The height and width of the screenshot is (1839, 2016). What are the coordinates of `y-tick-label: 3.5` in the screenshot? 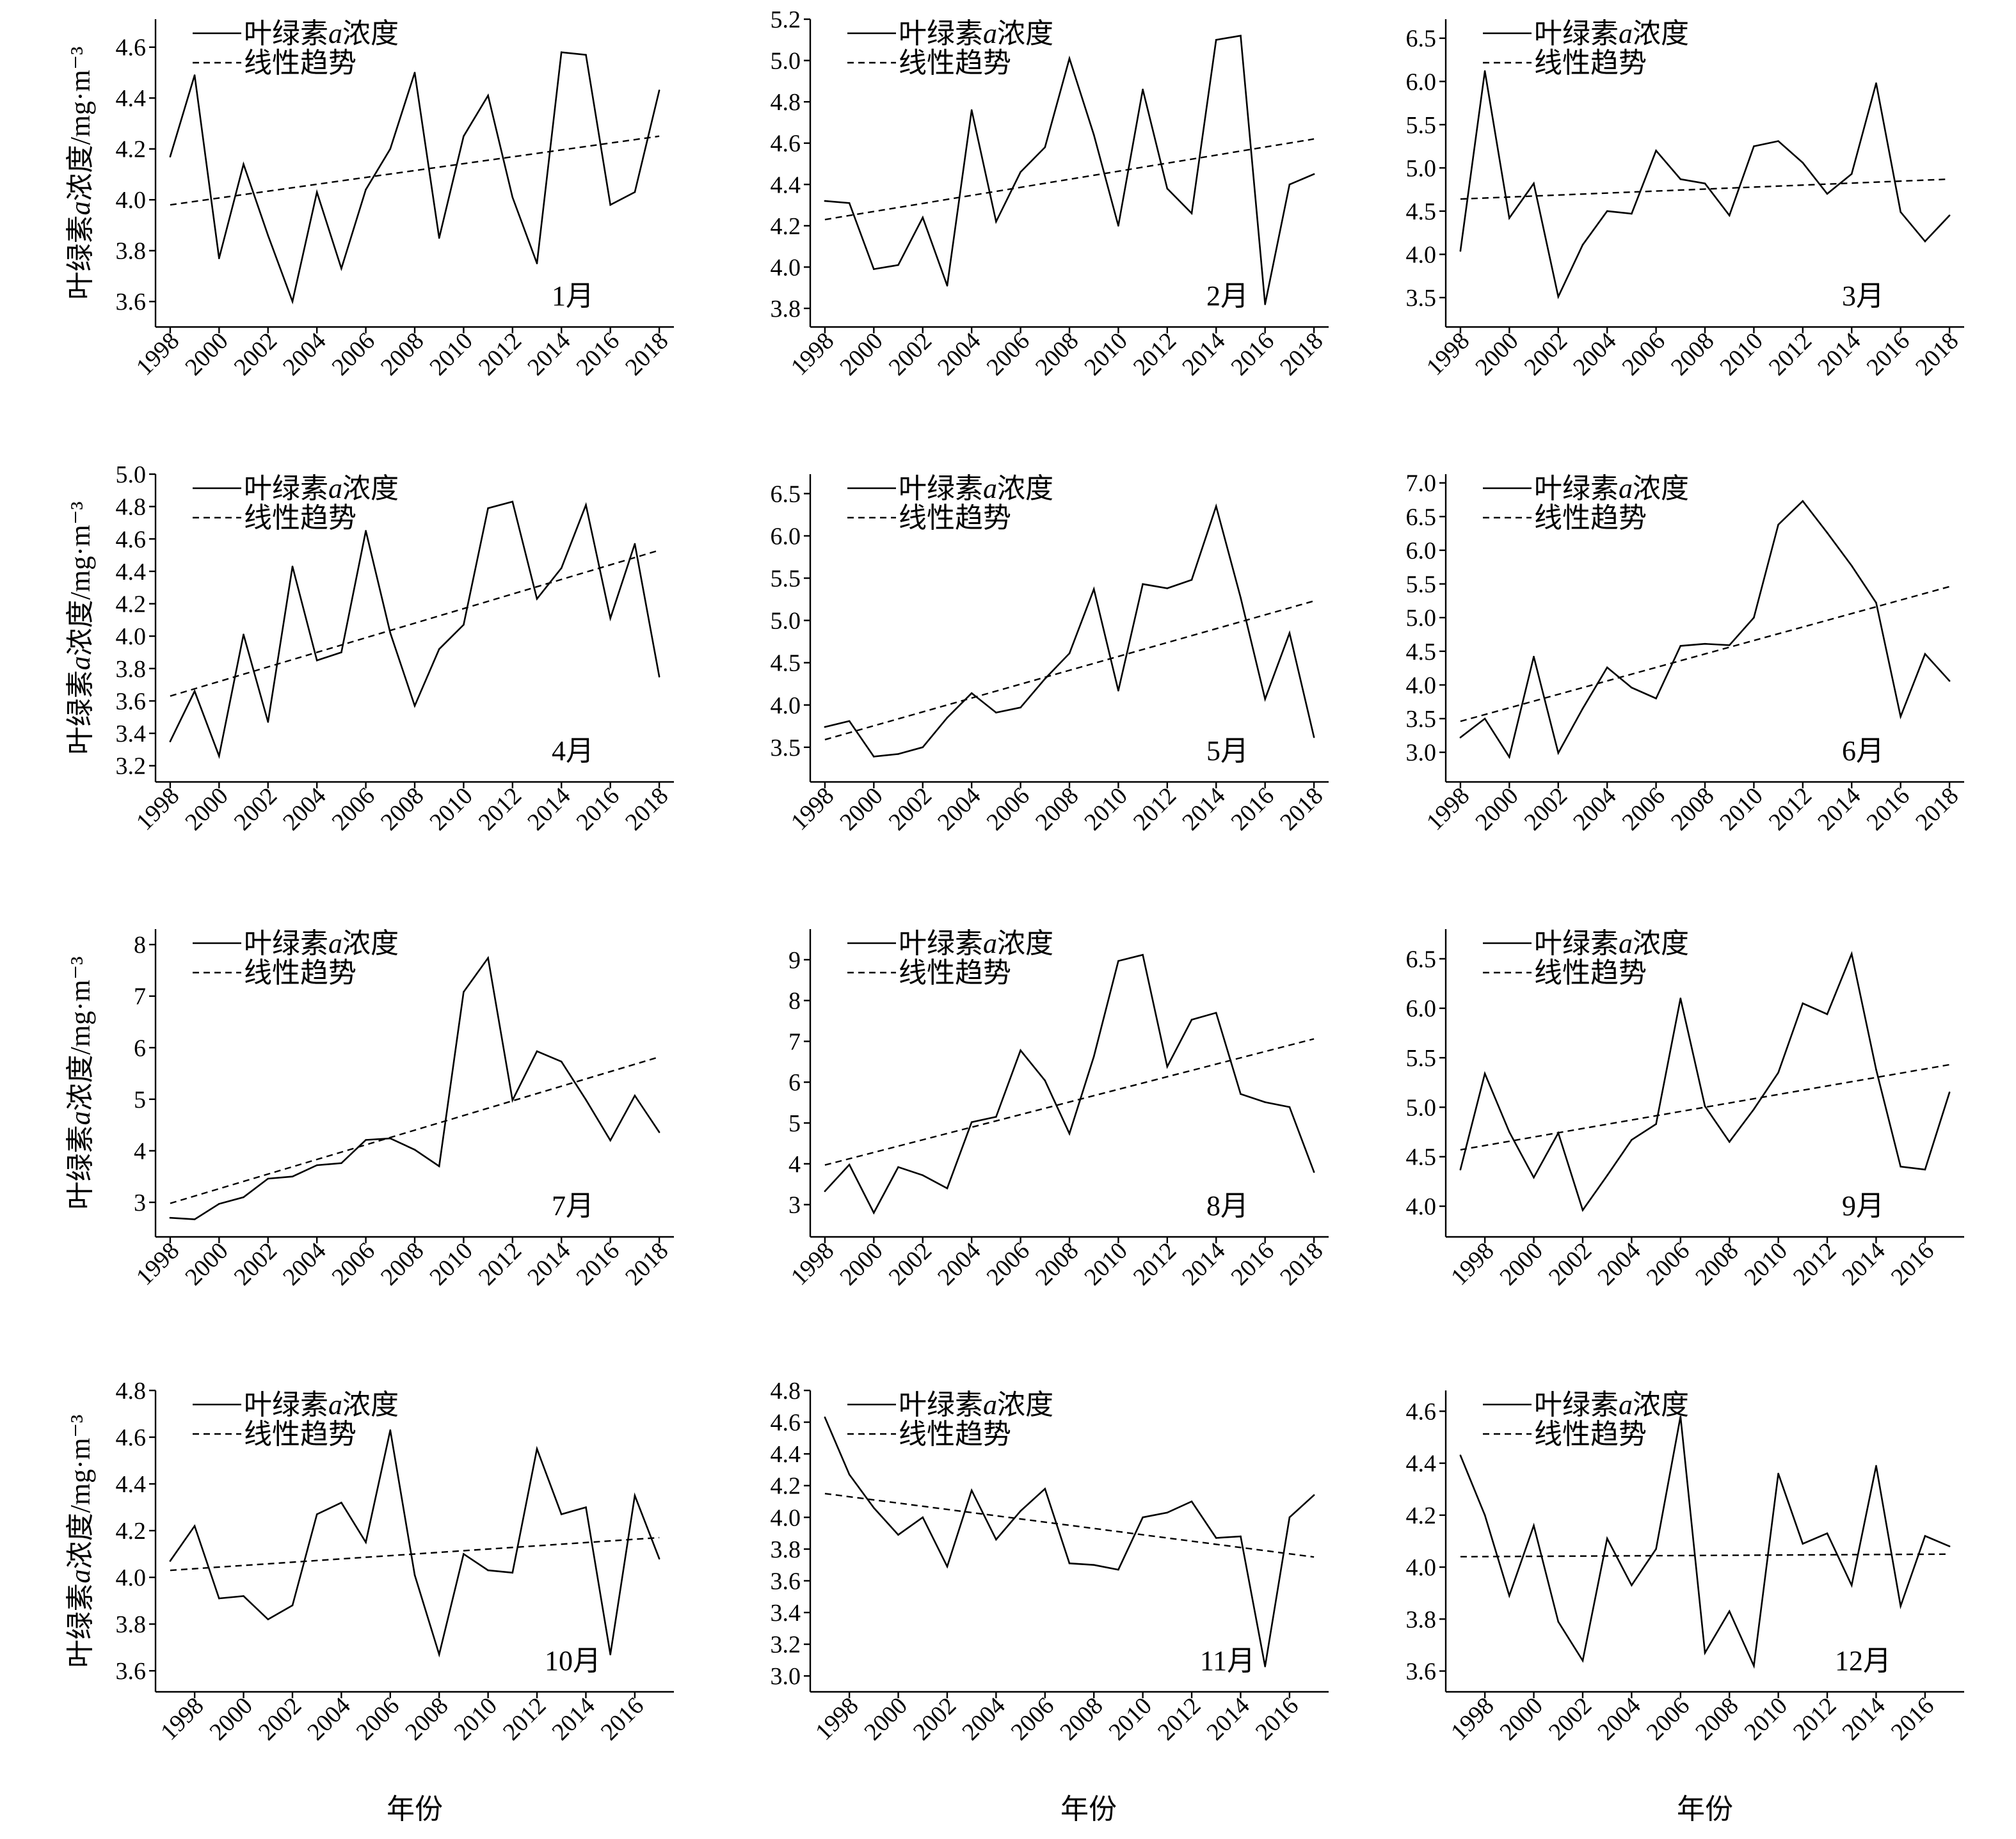 It's located at (1421, 298).